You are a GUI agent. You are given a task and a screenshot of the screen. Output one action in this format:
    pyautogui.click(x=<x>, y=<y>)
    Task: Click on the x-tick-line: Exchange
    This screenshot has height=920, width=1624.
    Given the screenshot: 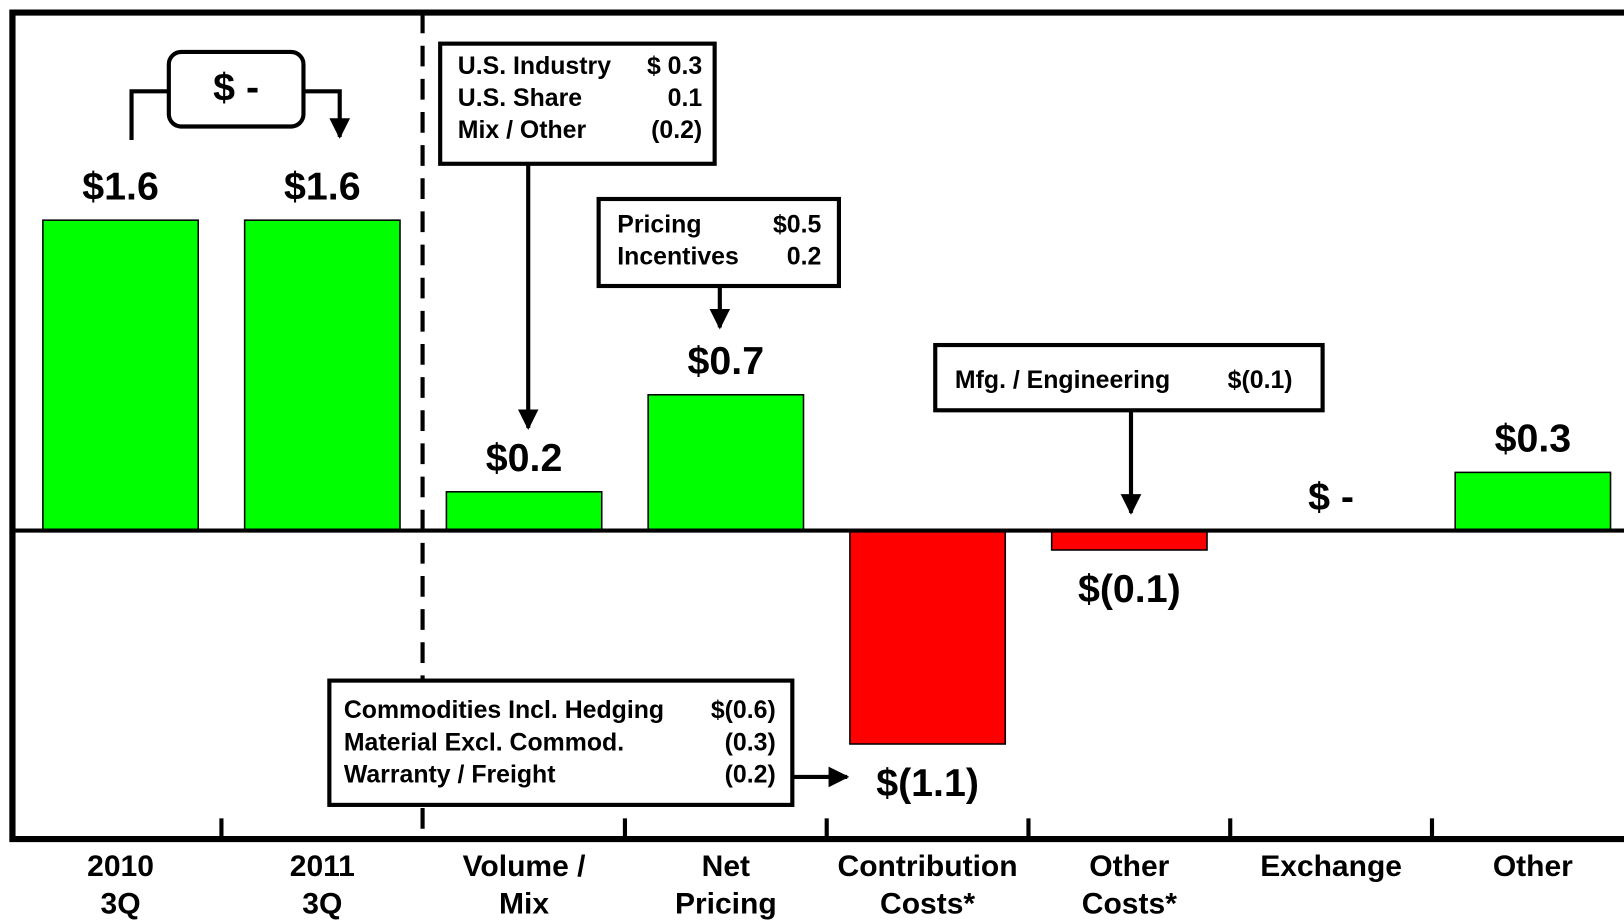 What is the action you would take?
    pyautogui.click(x=1331, y=866)
    